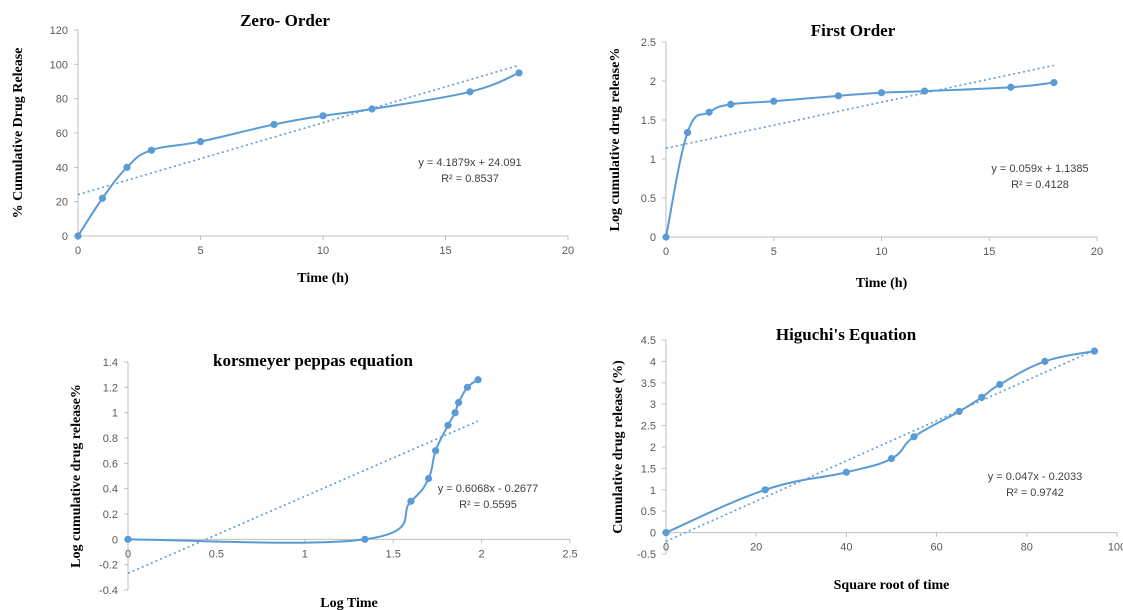  I want to click on x-tick-label: 40, so click(846, 548).